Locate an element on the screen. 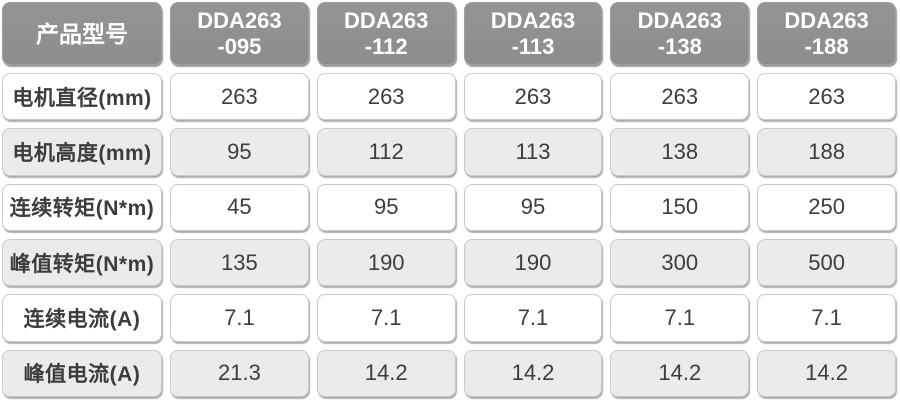 The height and width of the screenshot is (400, 900). header-model-dda263-138: DDA263 -138 is located at coordinates (680, 33).